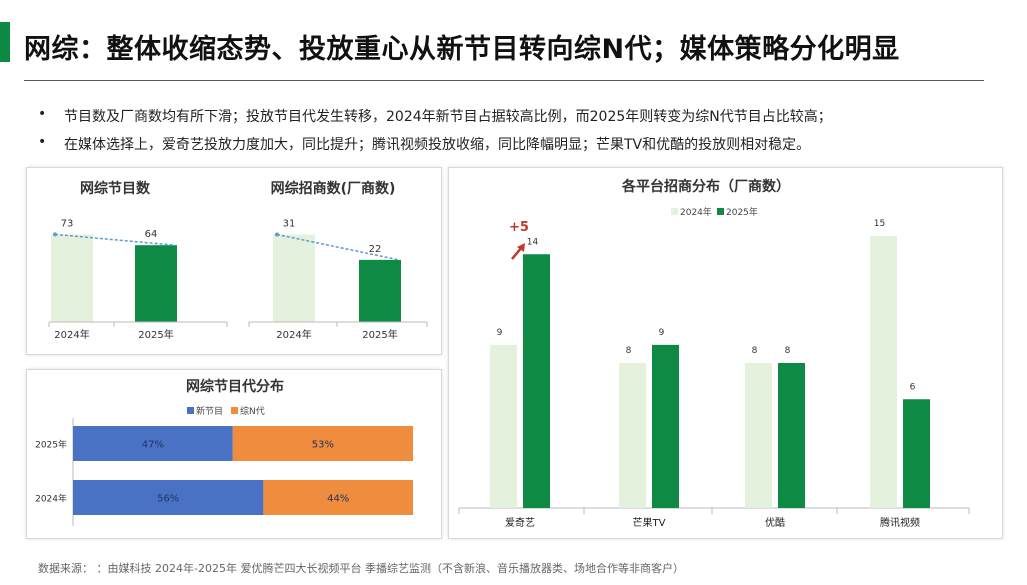  Describe the element at coordinates (632, 435) in the screenshot. I see `bar-芒果TV-2024年` at that location.